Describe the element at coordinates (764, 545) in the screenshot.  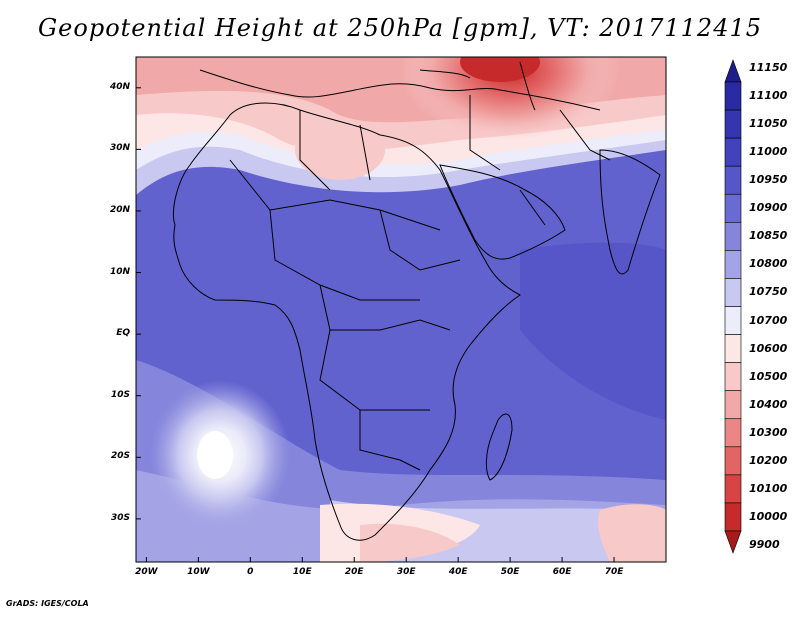
I see `colorbar-label: 9900` at that location.